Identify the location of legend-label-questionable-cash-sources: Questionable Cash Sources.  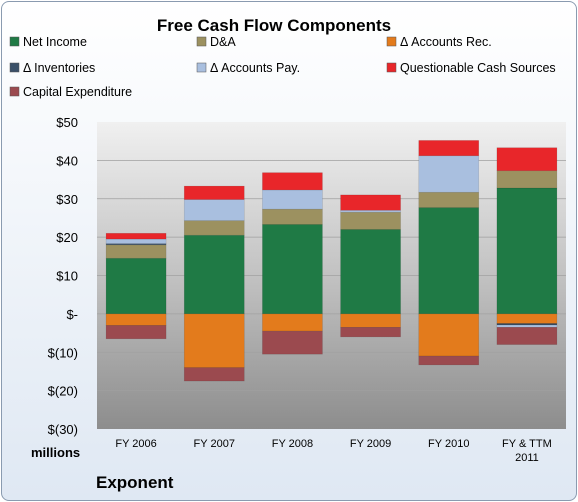
(478, 68).